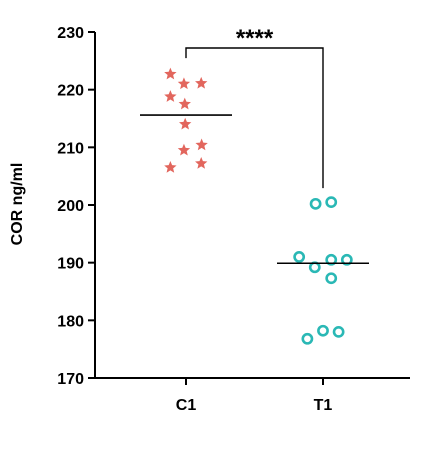 Image resolution: width=424 pixels, height=458 pixels. What do you see at coordinates (70, 91) in the screenshot?
I see `y-tick-label: 220` at bounding box center [70, 91].